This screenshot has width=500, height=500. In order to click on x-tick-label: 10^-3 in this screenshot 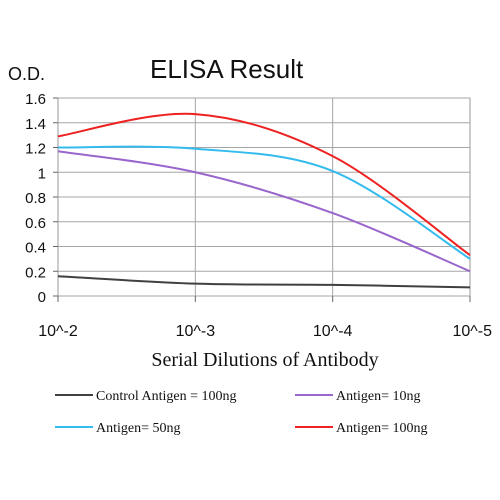, I will do `click(196, 331)`.